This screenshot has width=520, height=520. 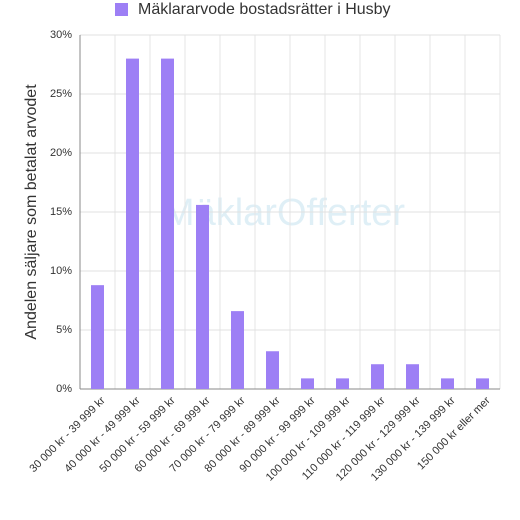 What do you see at coordinates (31, 212) in the screenshot?
I see `y-axis-label: Andelen säljare som betalat arvodet` at bounding box center [31, 212].